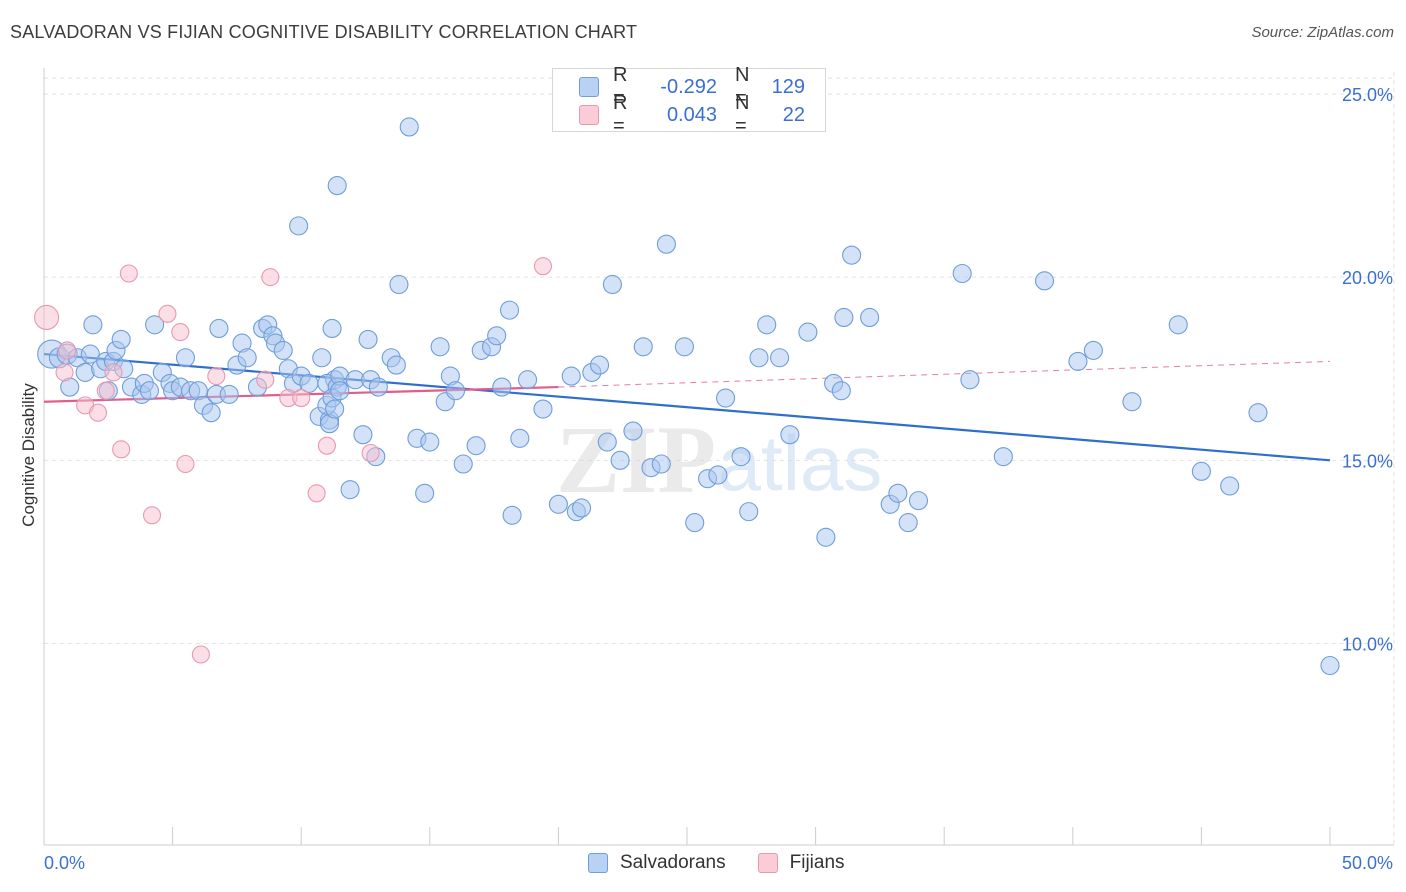  What do you see at coordinates (1367, 278) in the screenshot?
I see `y-tick-label: 20.0%` at bounding box center [1367, 278].